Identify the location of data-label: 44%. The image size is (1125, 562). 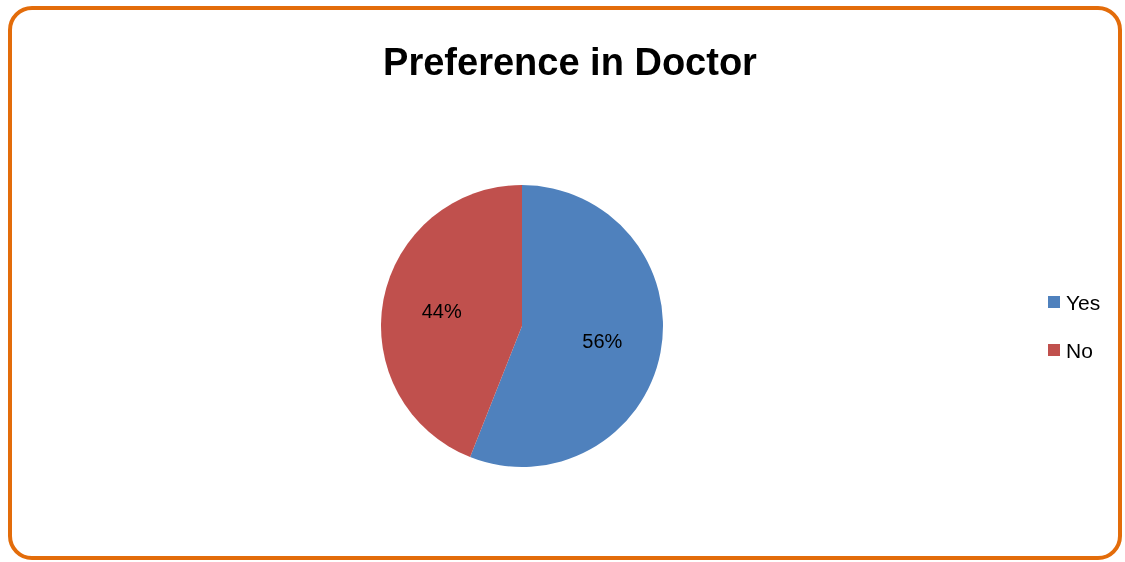
(441, 310).